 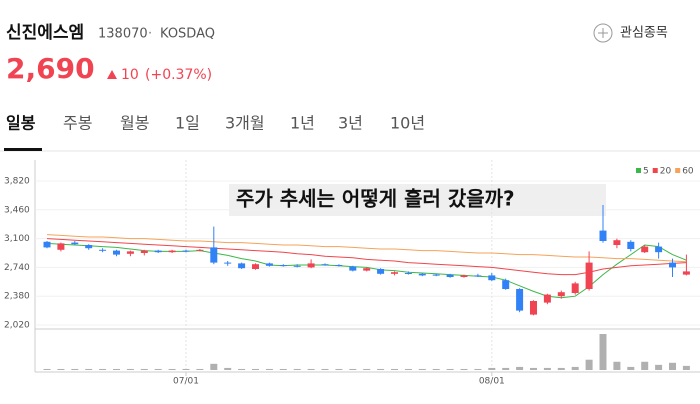 I want to click on tab-underline, so click(x=23, y=149).